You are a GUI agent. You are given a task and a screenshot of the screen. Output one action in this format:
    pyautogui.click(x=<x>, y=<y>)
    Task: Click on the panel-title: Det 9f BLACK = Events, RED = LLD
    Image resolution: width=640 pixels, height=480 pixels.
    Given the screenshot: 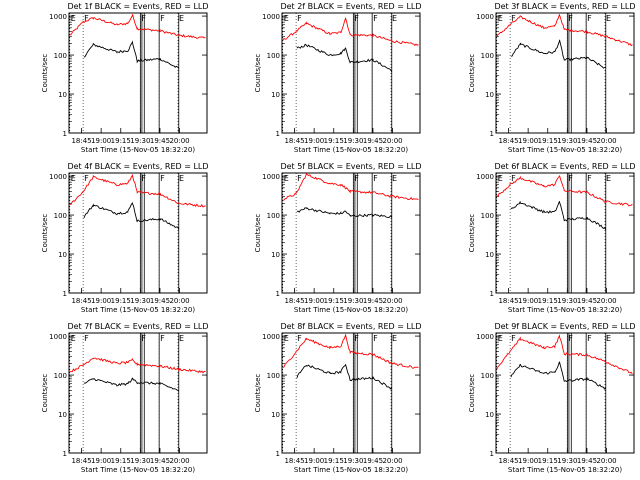 What is the action you would take?
    pyautogui.click(x=564, y=326)
    